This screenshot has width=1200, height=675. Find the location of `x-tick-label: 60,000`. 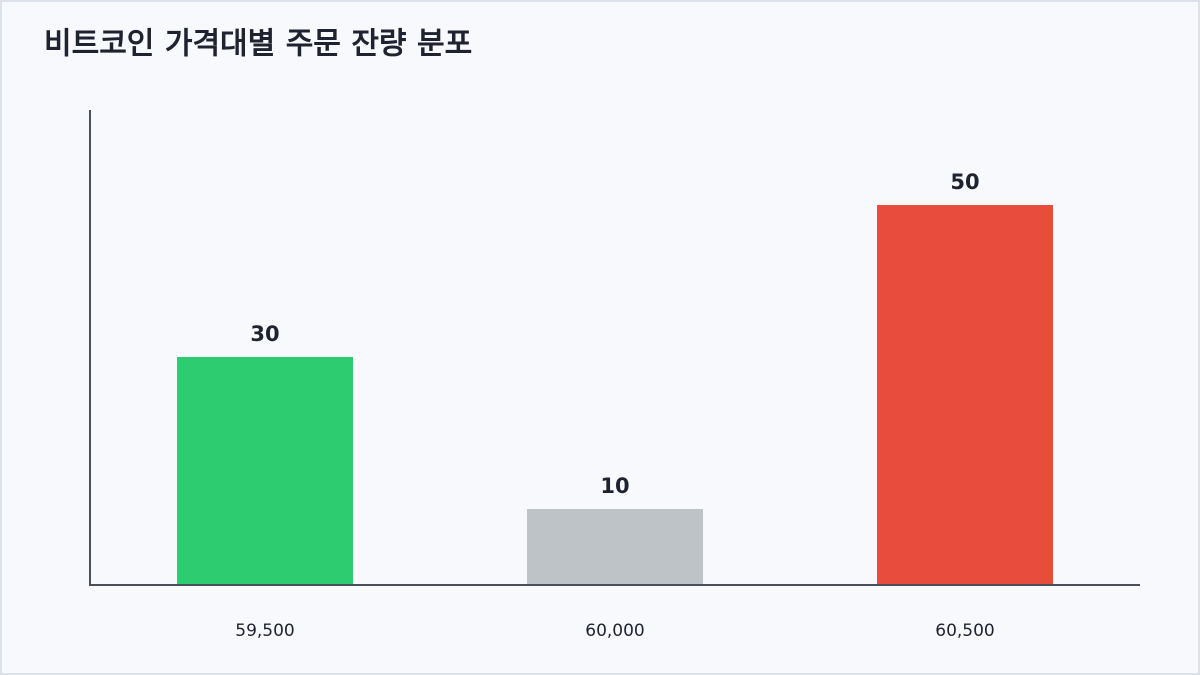

x-tick-label: 60,000 is located at coordinates (614, 631).